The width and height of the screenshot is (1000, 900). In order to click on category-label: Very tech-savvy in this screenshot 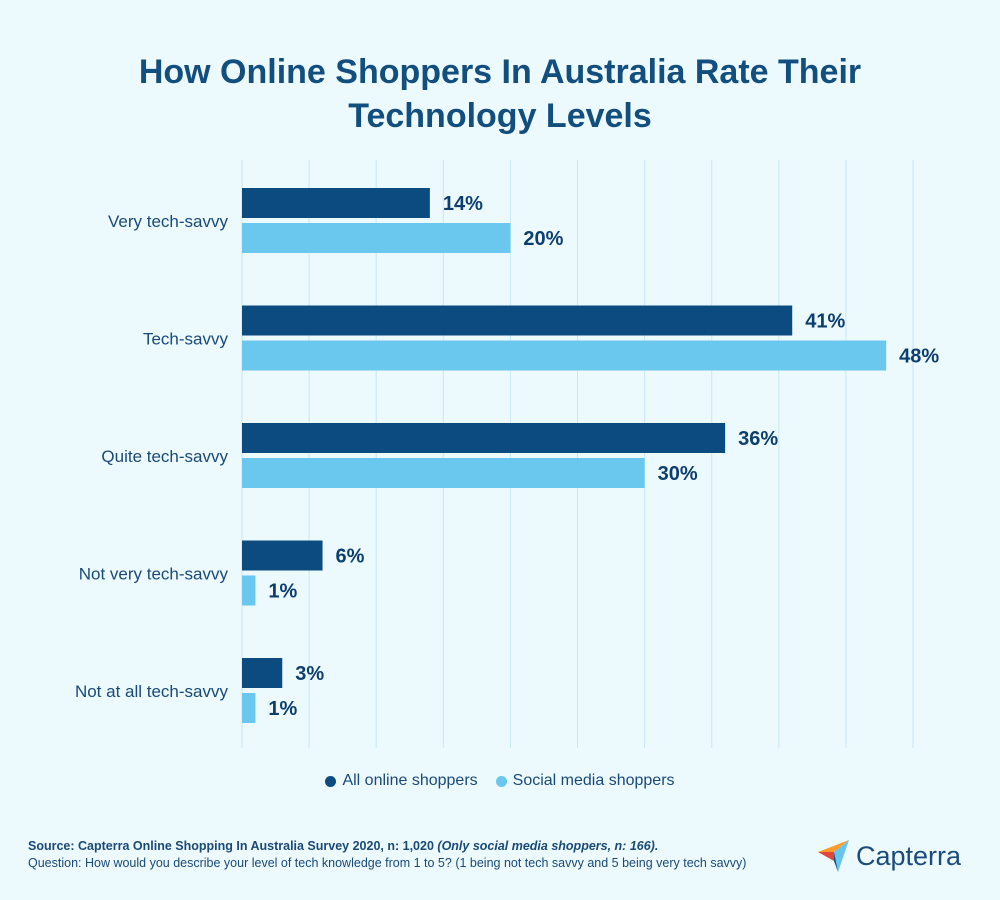, I will do `click(168, 221)`.